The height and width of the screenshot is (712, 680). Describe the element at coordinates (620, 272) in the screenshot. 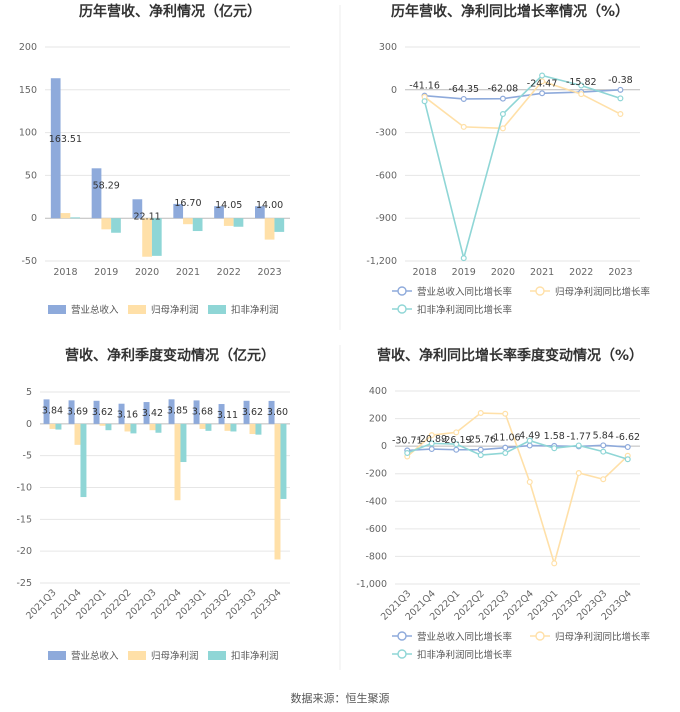

I see `x-tick-label: 2023` at that location.